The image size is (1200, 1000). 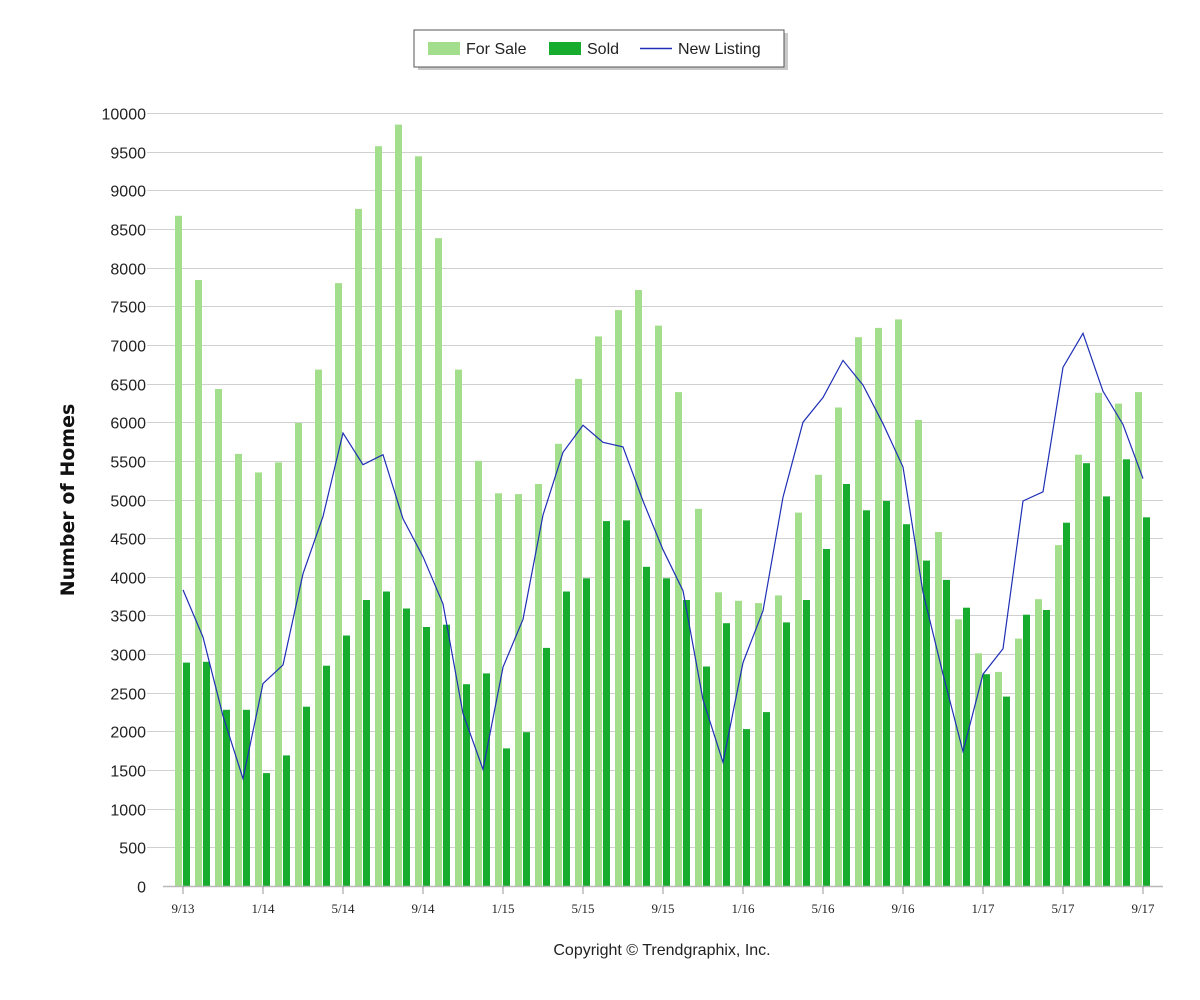 What do you see at coordinates (477, 49) in the screenshot?
I see `legend-item-for-sale: For Sale` at bounding box center [477, 49].